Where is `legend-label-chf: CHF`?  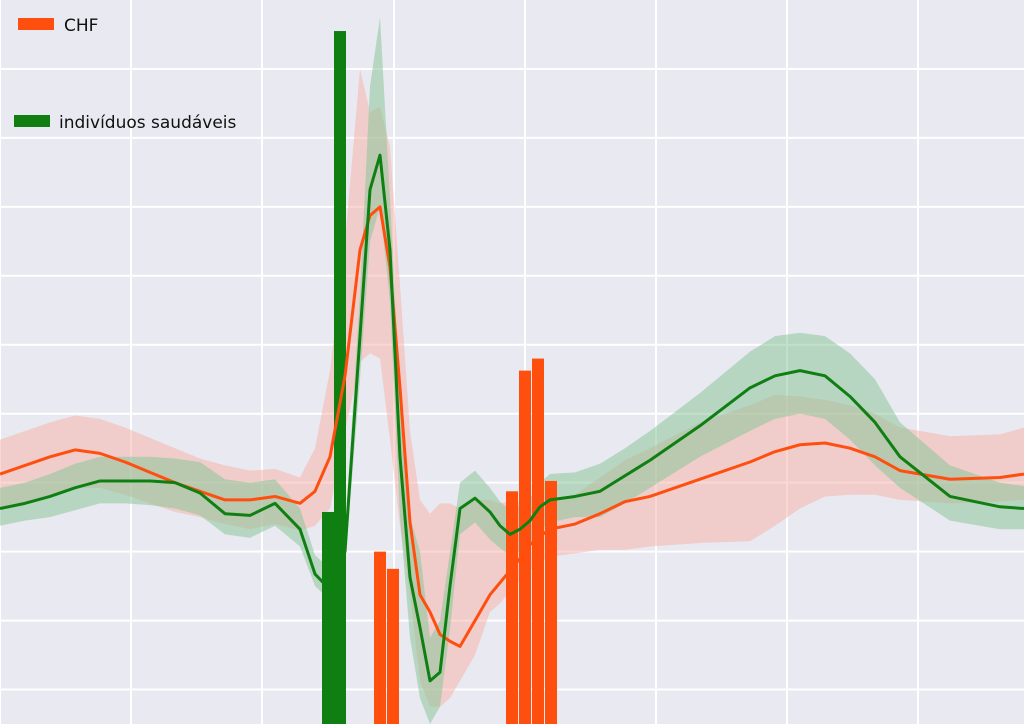 legend-label-chf: CHF is located at coordinates (81, 26).